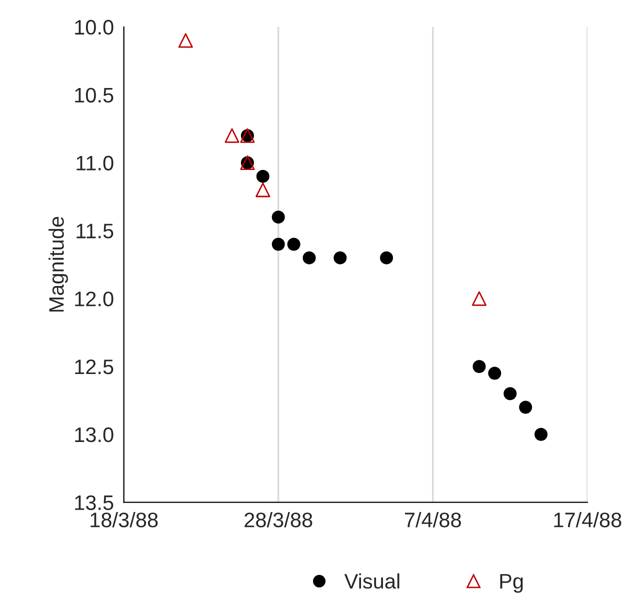 The width and height of the screenshot is (635, 598). What do you see at coordinates (372, 581) in the screenshot?
I see `legend-label: Visual` at bounding box center [372, 581].